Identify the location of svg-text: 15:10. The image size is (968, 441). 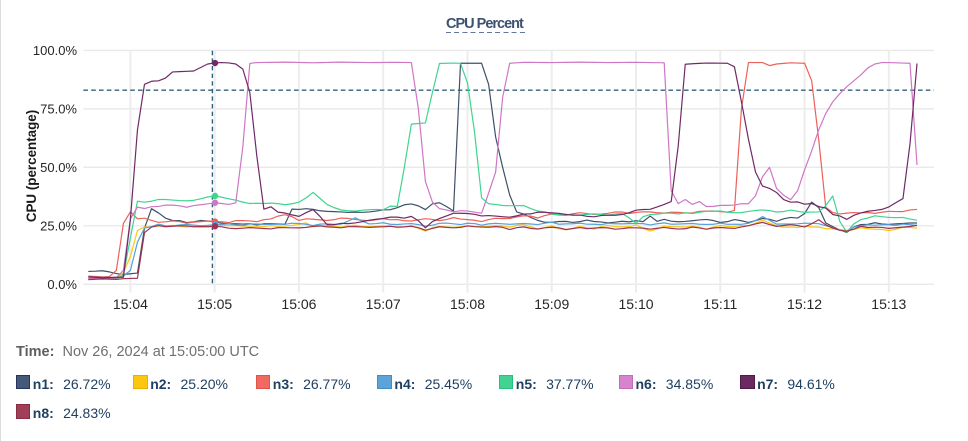
(635, 304).